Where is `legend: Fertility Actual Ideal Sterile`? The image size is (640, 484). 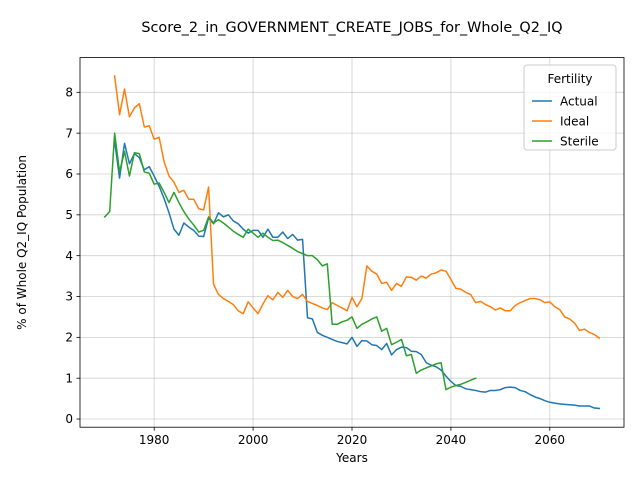 legend: Fertility Actual Ideal Sterile is located at coordinates (570, 107).